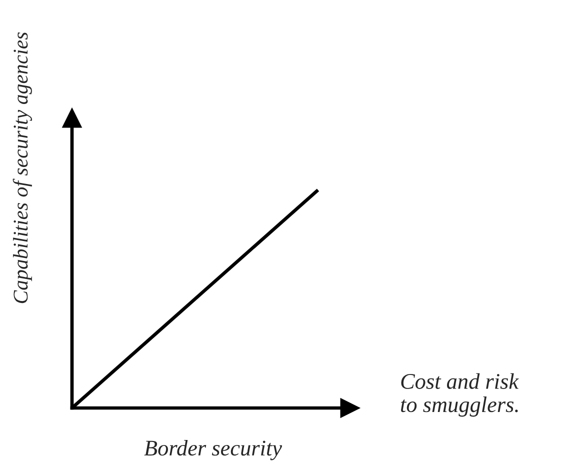 The width and height of the screenshot is (579, 472). I want to click on y-axis-title: Capabilities of security agencies, so click(22, 168).